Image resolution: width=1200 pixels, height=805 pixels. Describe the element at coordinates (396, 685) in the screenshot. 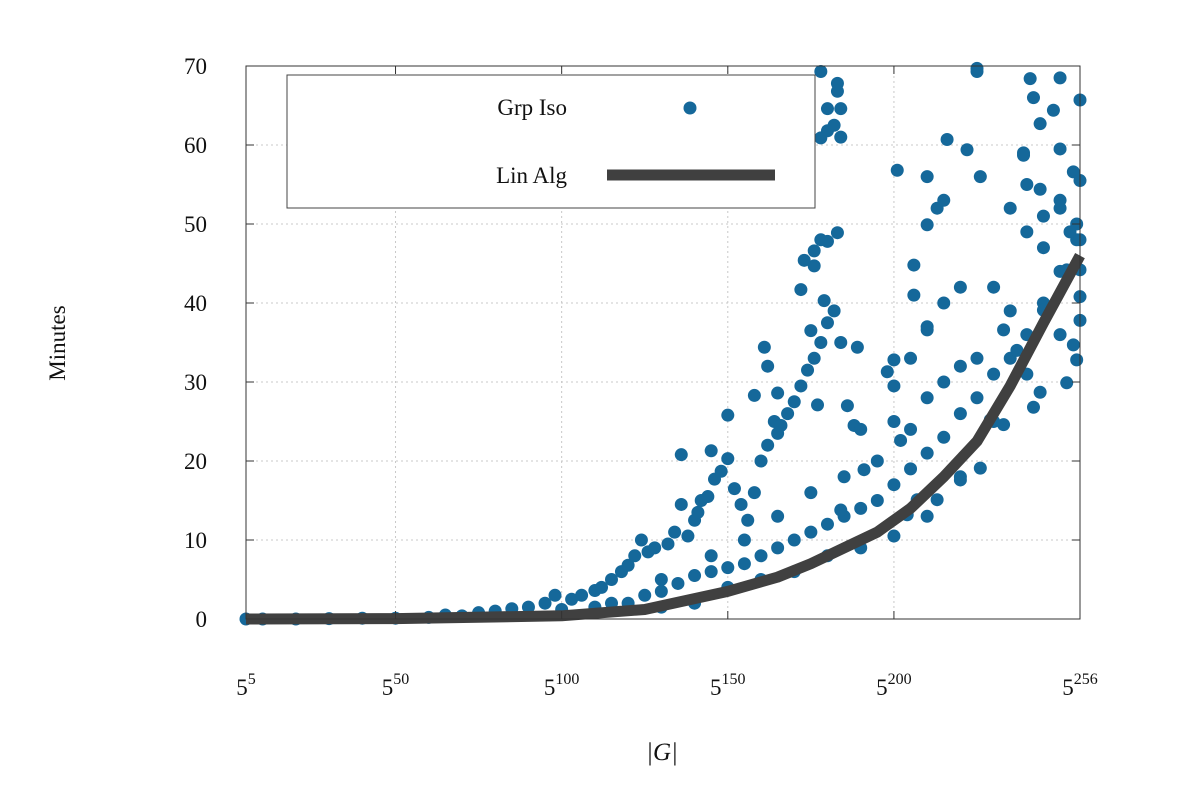

I see `x-tick-label: 550` at that location.